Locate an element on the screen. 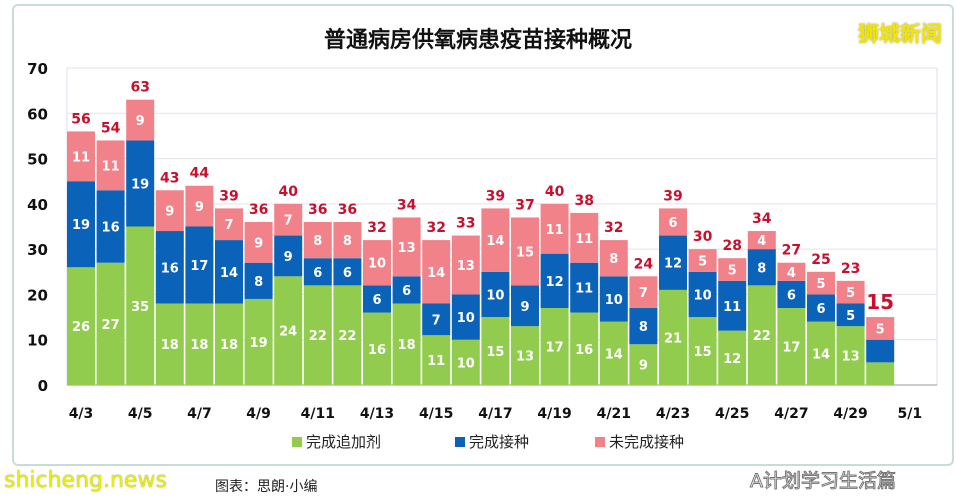 The height and width of the screenshot is (502, 956). x-tick-label: 4/27 is located at coordinates (791, 414).